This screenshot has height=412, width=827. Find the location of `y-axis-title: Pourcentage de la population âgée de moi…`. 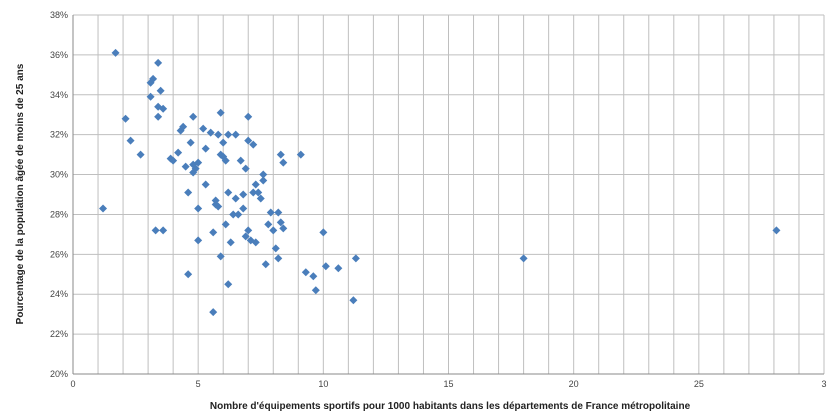

y-axis-title: Pourcentage de la population âgée de moi… is located at coordinates (20, 193).